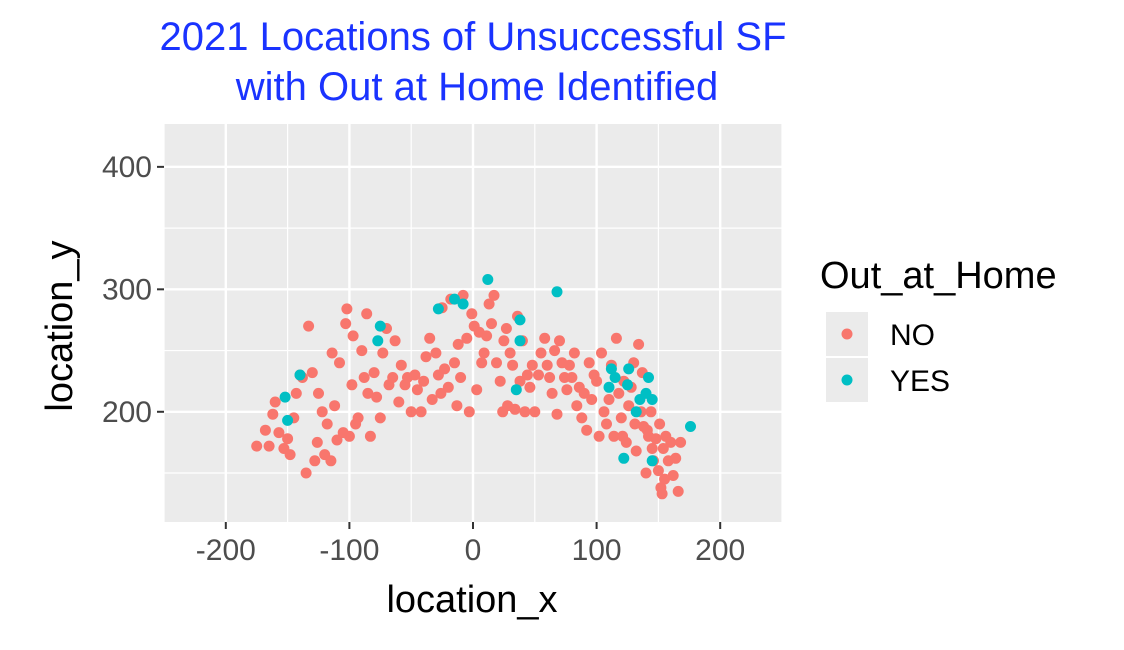  What do you see at coordinates (920, 381) in the screenshot?
I see `legend-label: YES` at bounding box center [920, 381].